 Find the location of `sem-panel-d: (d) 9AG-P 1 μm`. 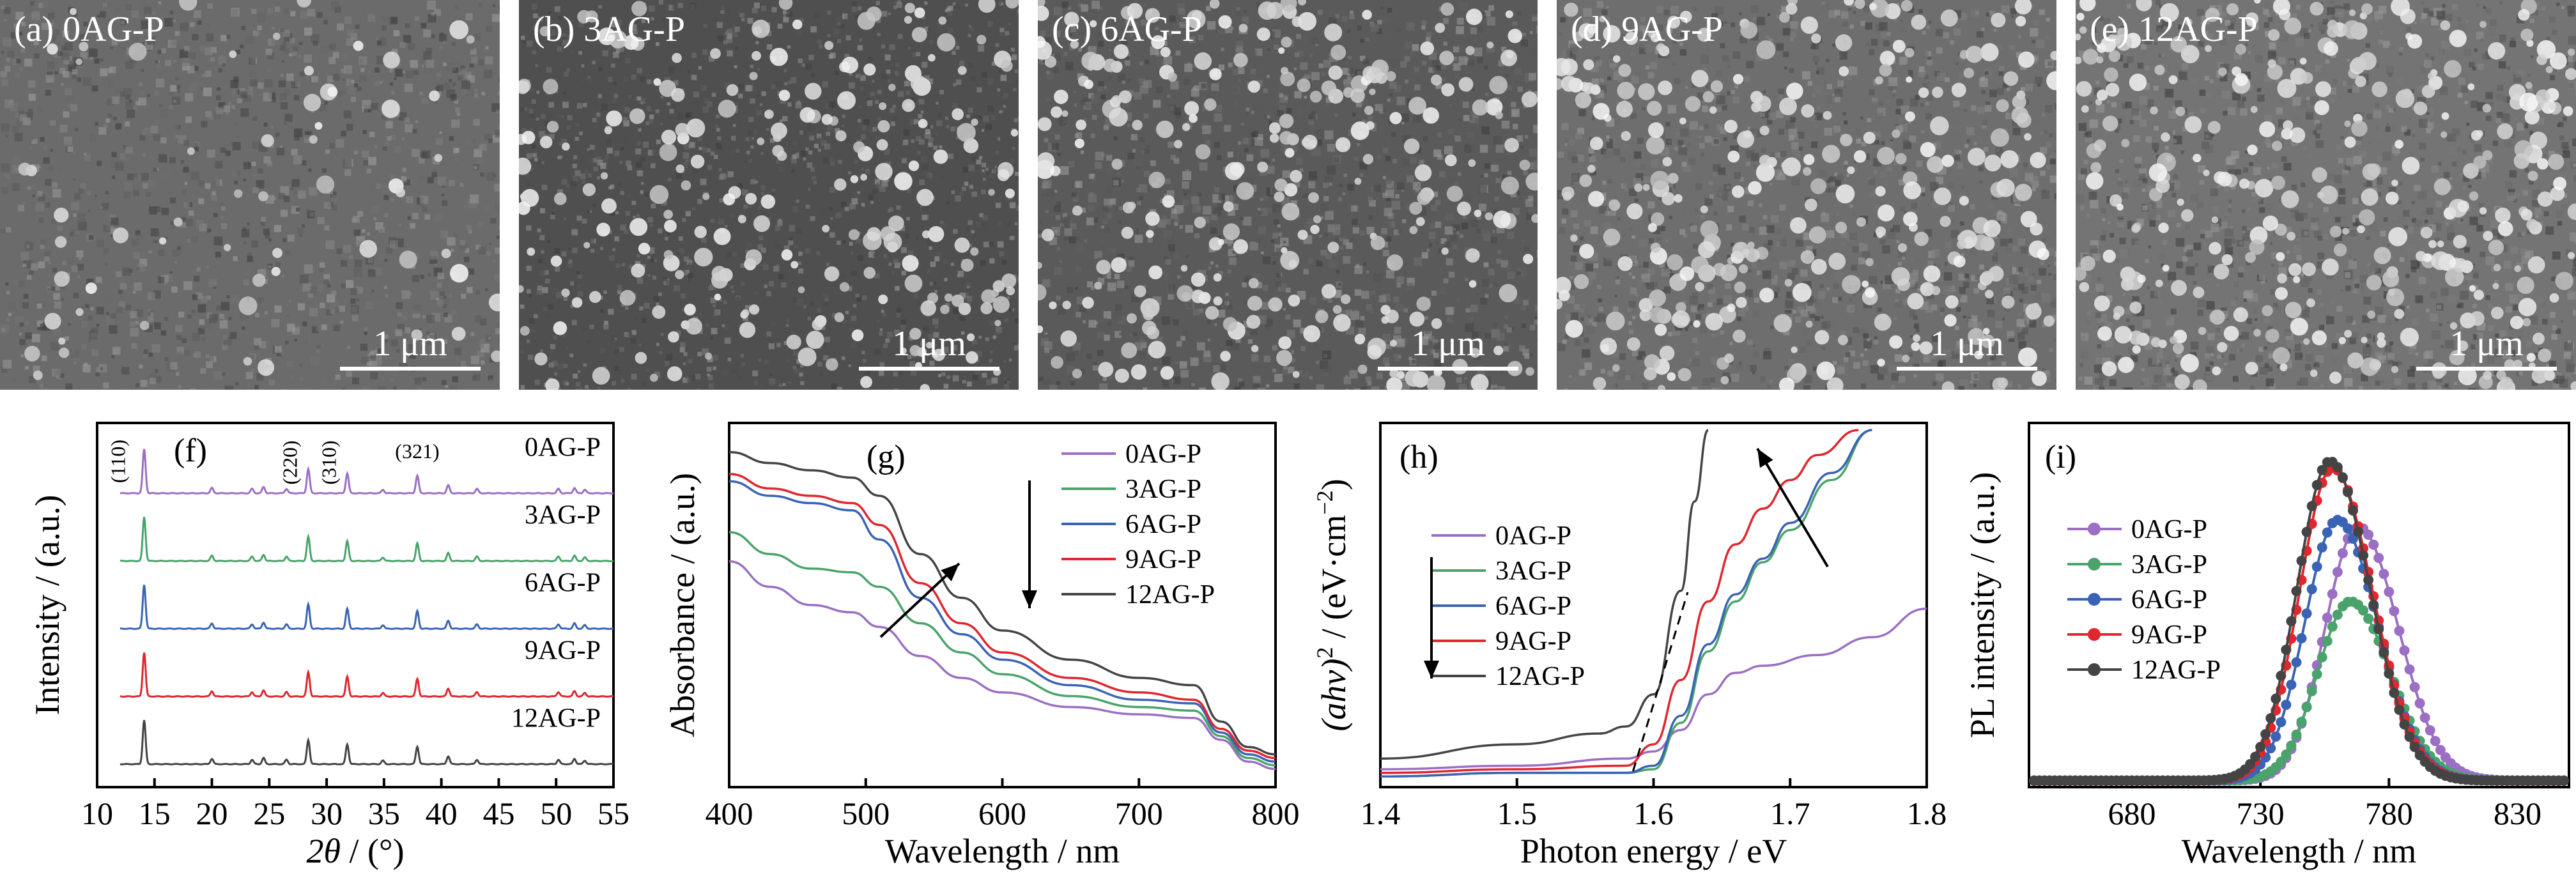

sem-panel-d: (d) 9AG-P 1 μm is located at coordinates (1806, 195).